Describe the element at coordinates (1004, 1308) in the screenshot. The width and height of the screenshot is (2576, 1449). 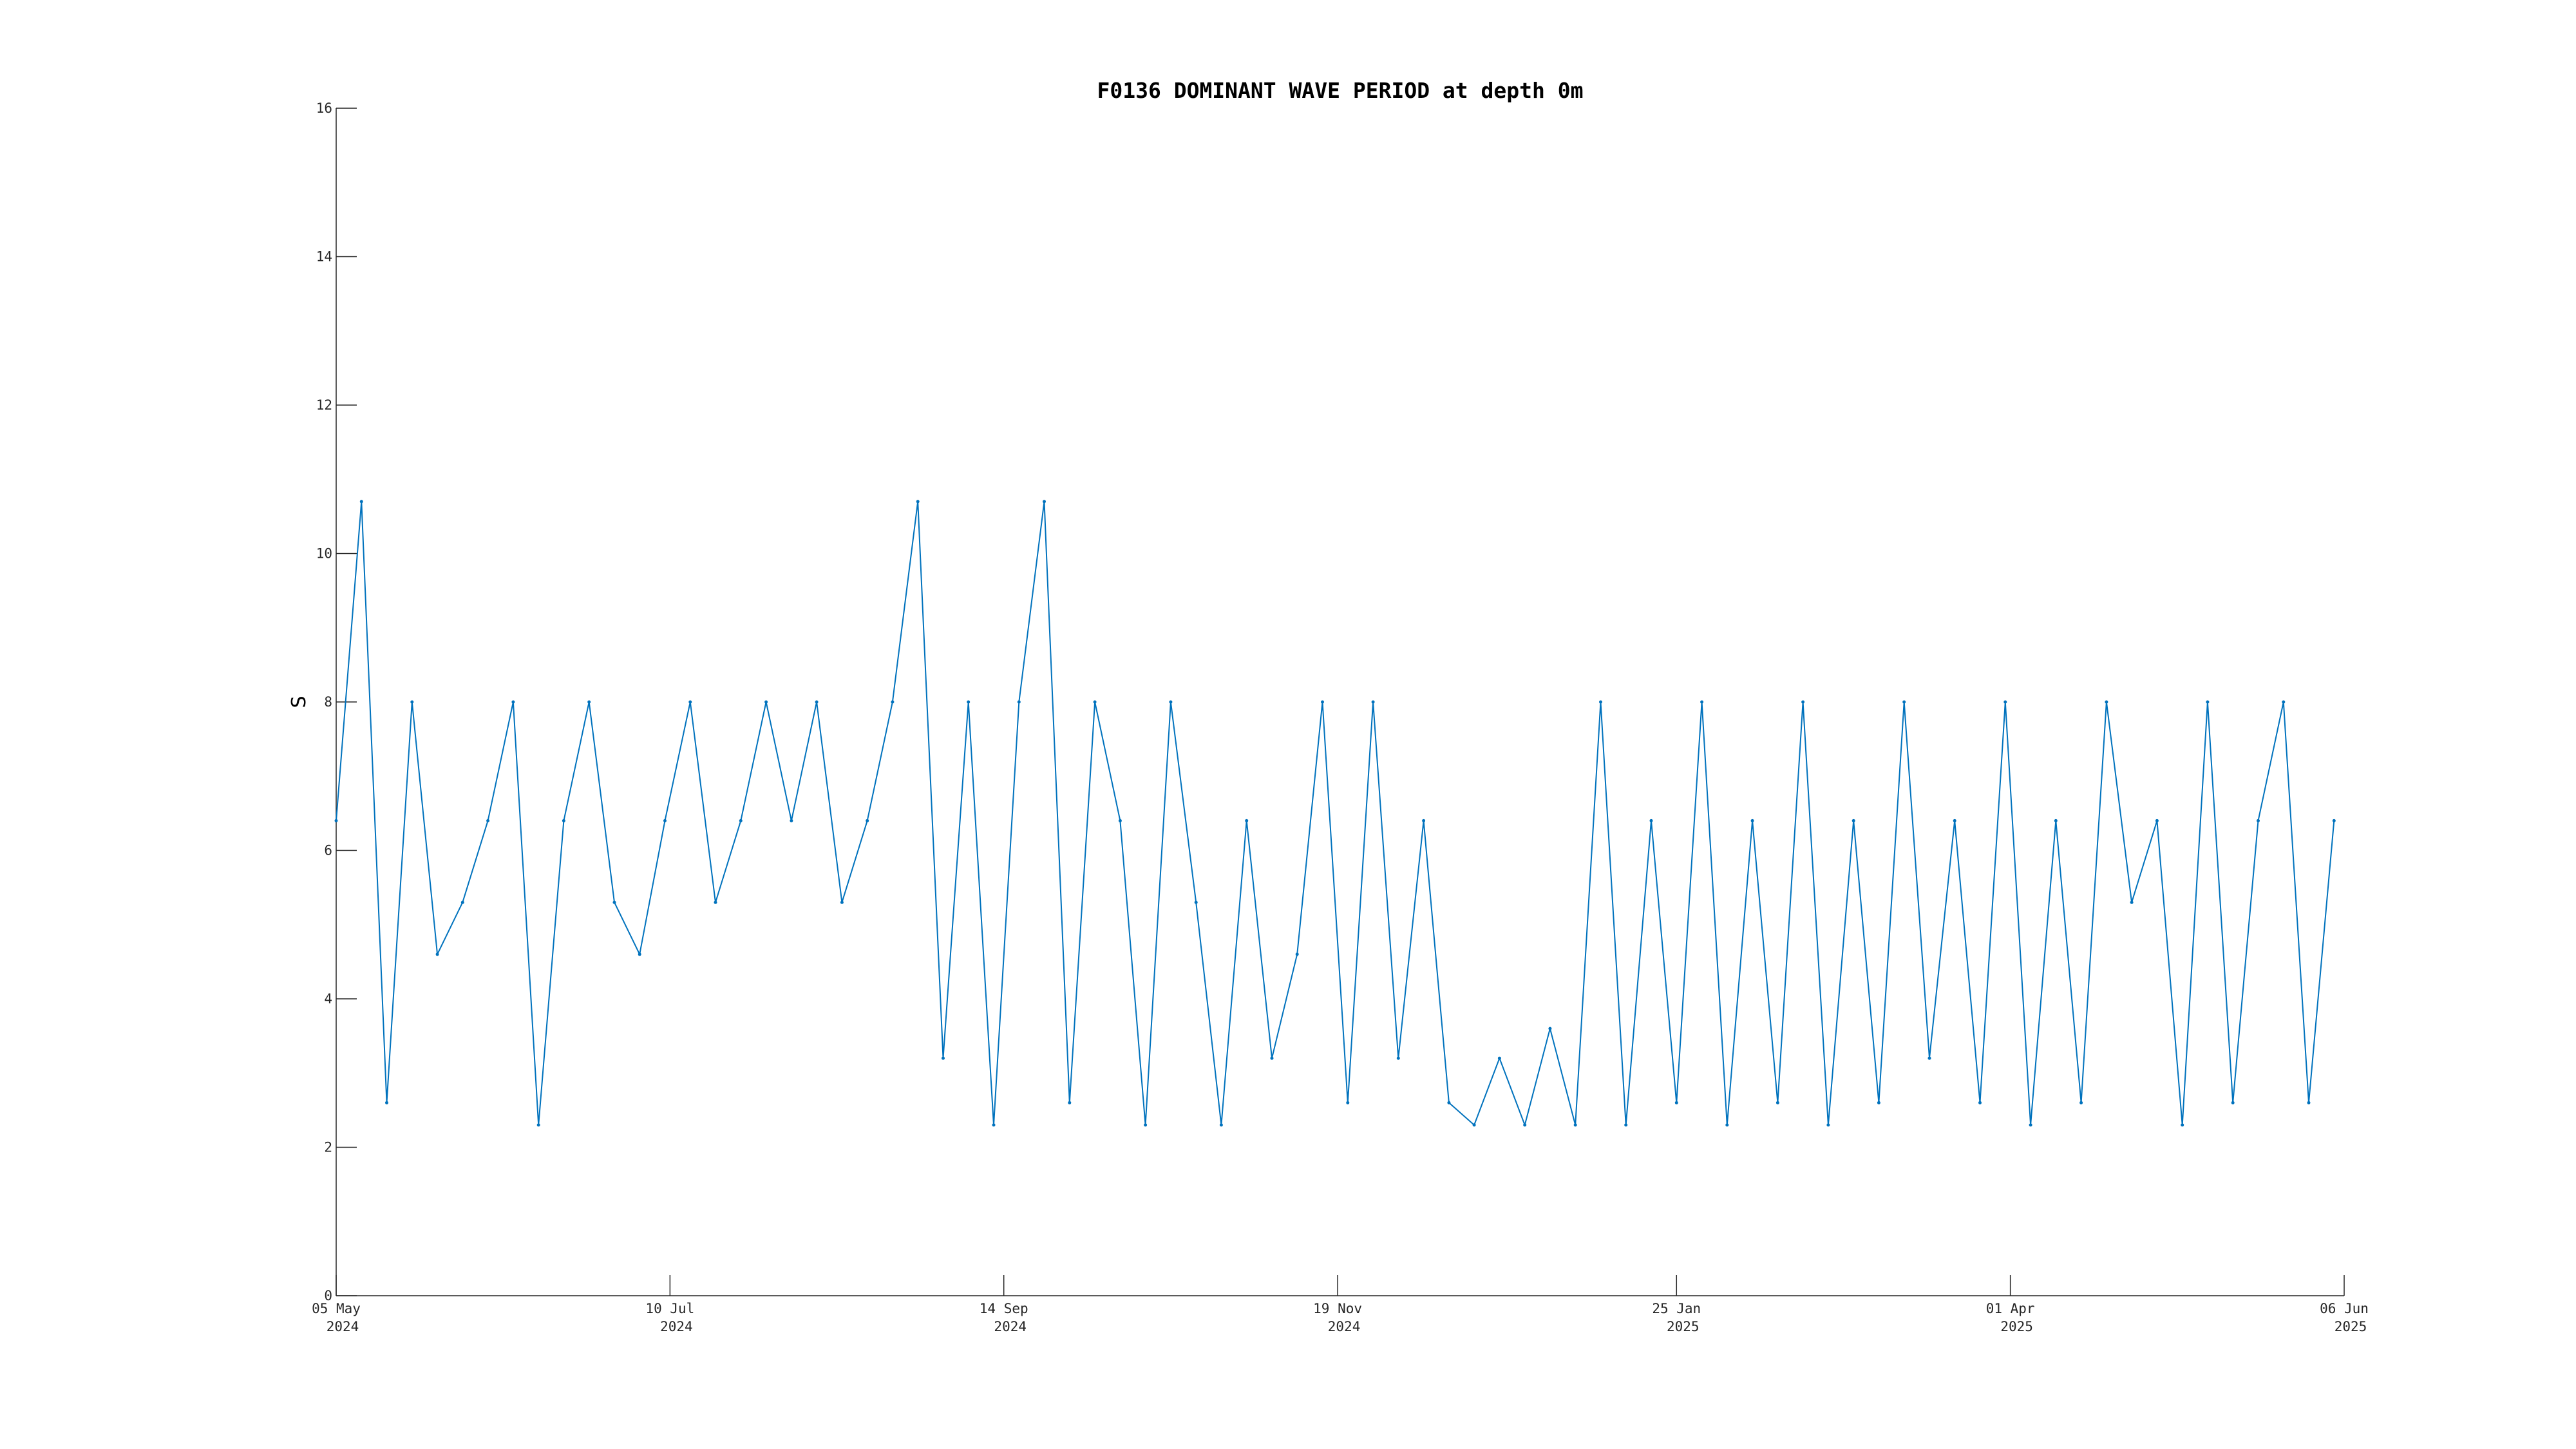
I see `x-tick-label-date: 14 Sep` at that location.